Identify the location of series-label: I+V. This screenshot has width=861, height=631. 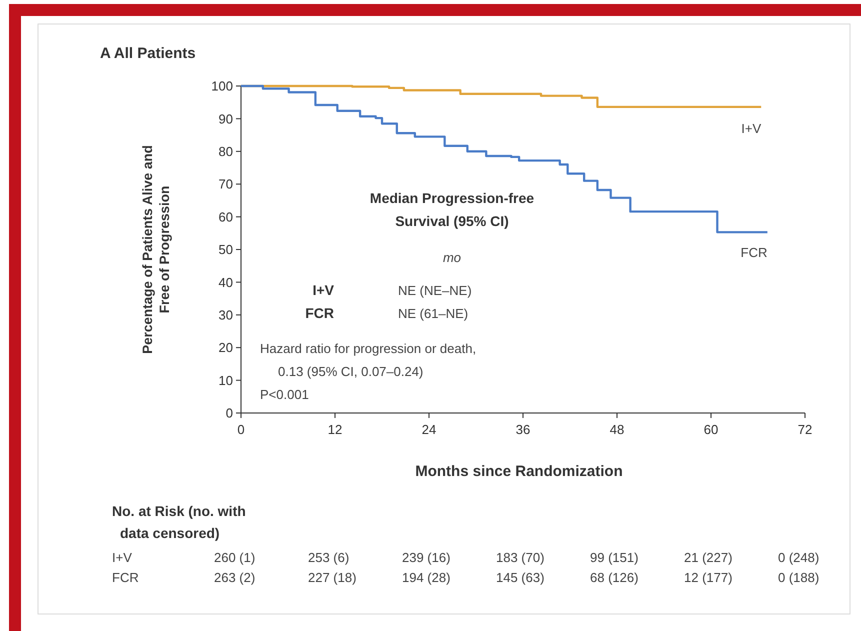
(751, 128).